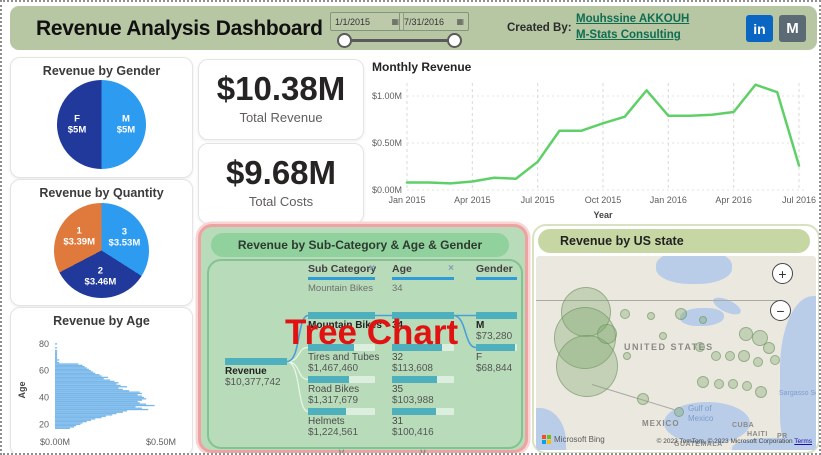  I want to click on pie-slice-label: 2 $3.46M, so click(100, 276).